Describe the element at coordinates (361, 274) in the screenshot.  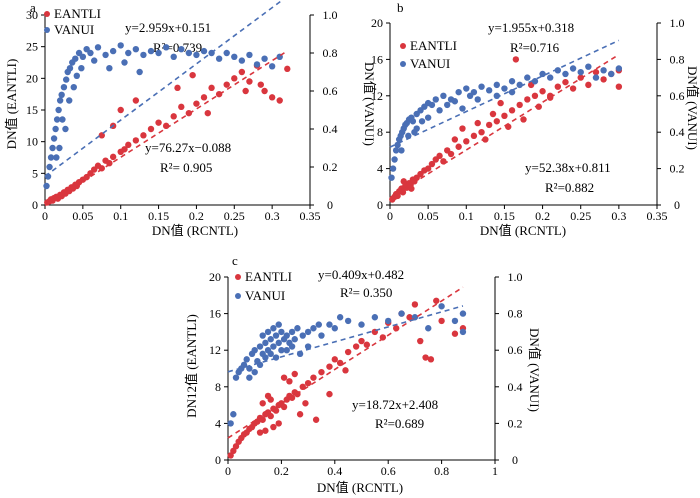
I see `panel-c-eq-vanui: y=0.409x+0.482` at that location.